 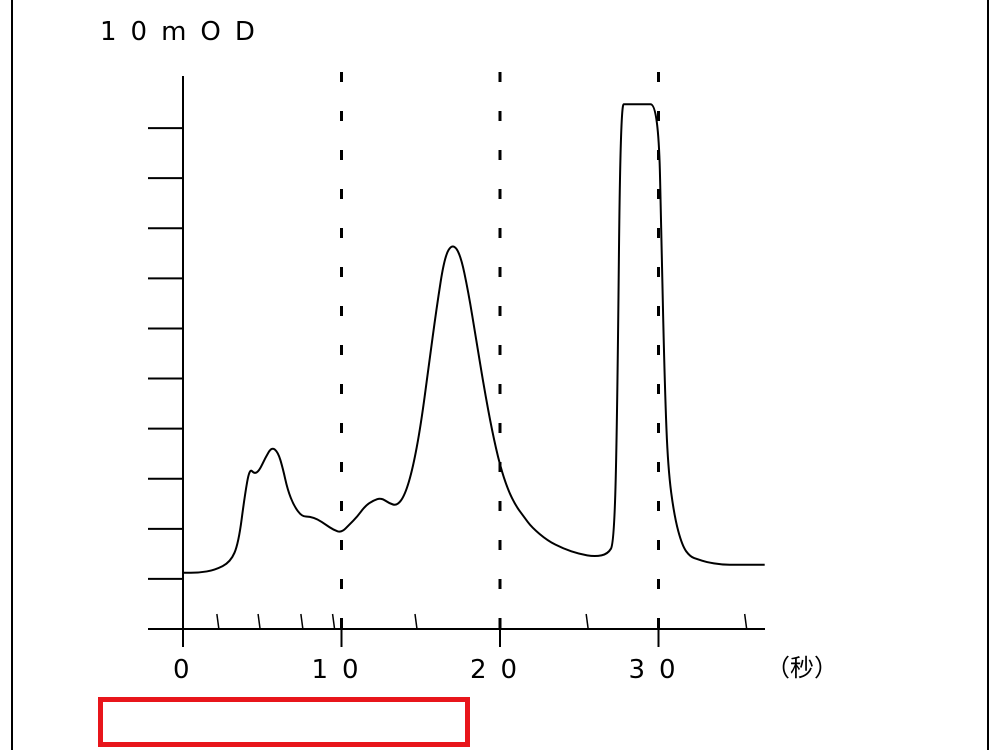 I want to click on tick-label-layer: 0 10 20 30, so click(x=431, y=670).